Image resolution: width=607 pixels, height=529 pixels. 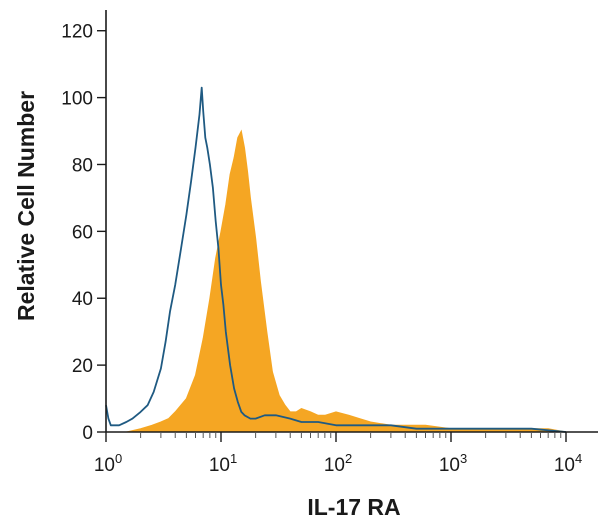 I want to click on y-tick-label: 120, so click(x=77, y=32).